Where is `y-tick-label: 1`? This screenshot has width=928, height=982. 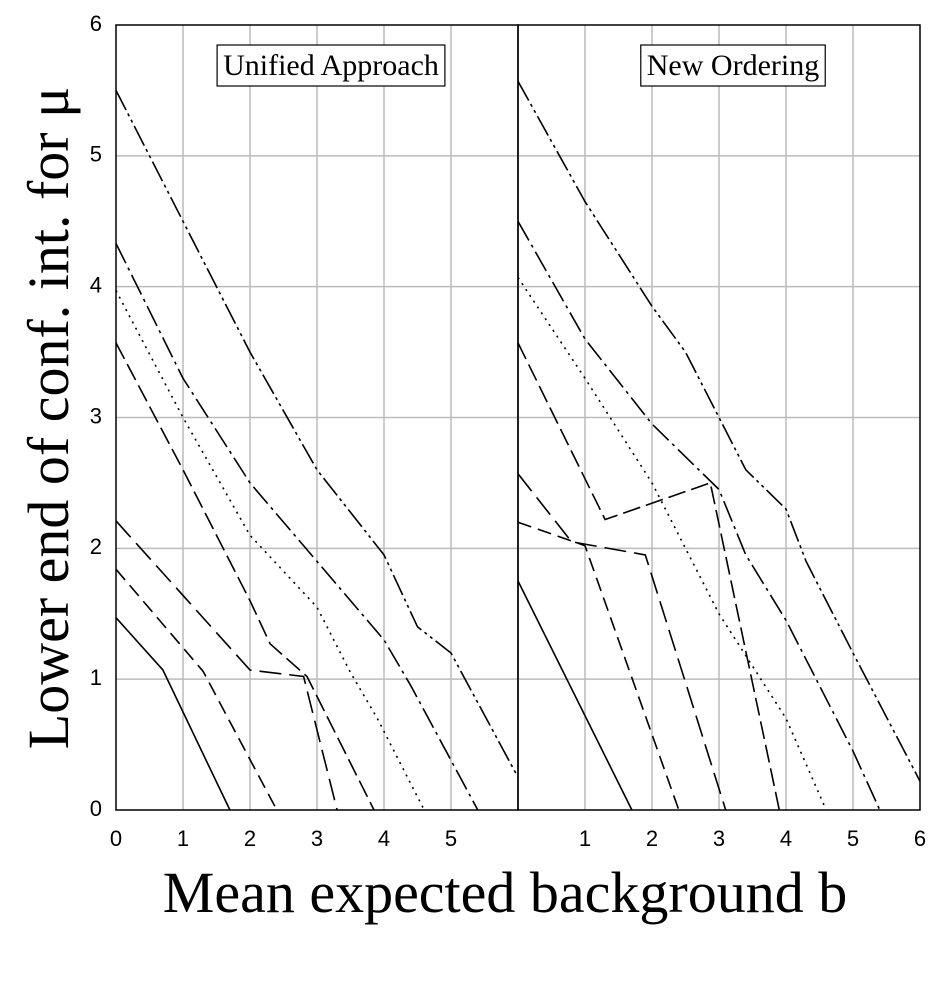
y-tick-label: 1 is located at coordinates (96, 677).